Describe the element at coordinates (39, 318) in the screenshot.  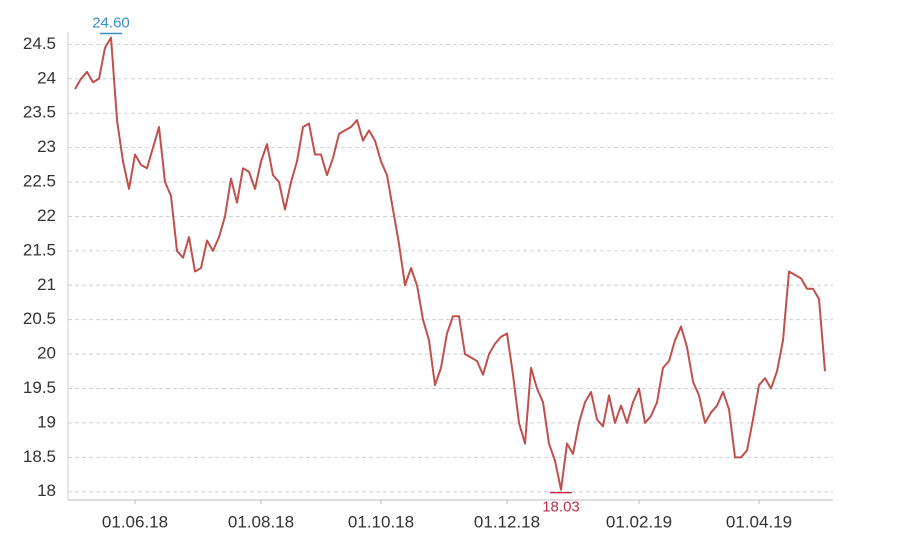
I see `y-tick-label: 20.5` at that location.